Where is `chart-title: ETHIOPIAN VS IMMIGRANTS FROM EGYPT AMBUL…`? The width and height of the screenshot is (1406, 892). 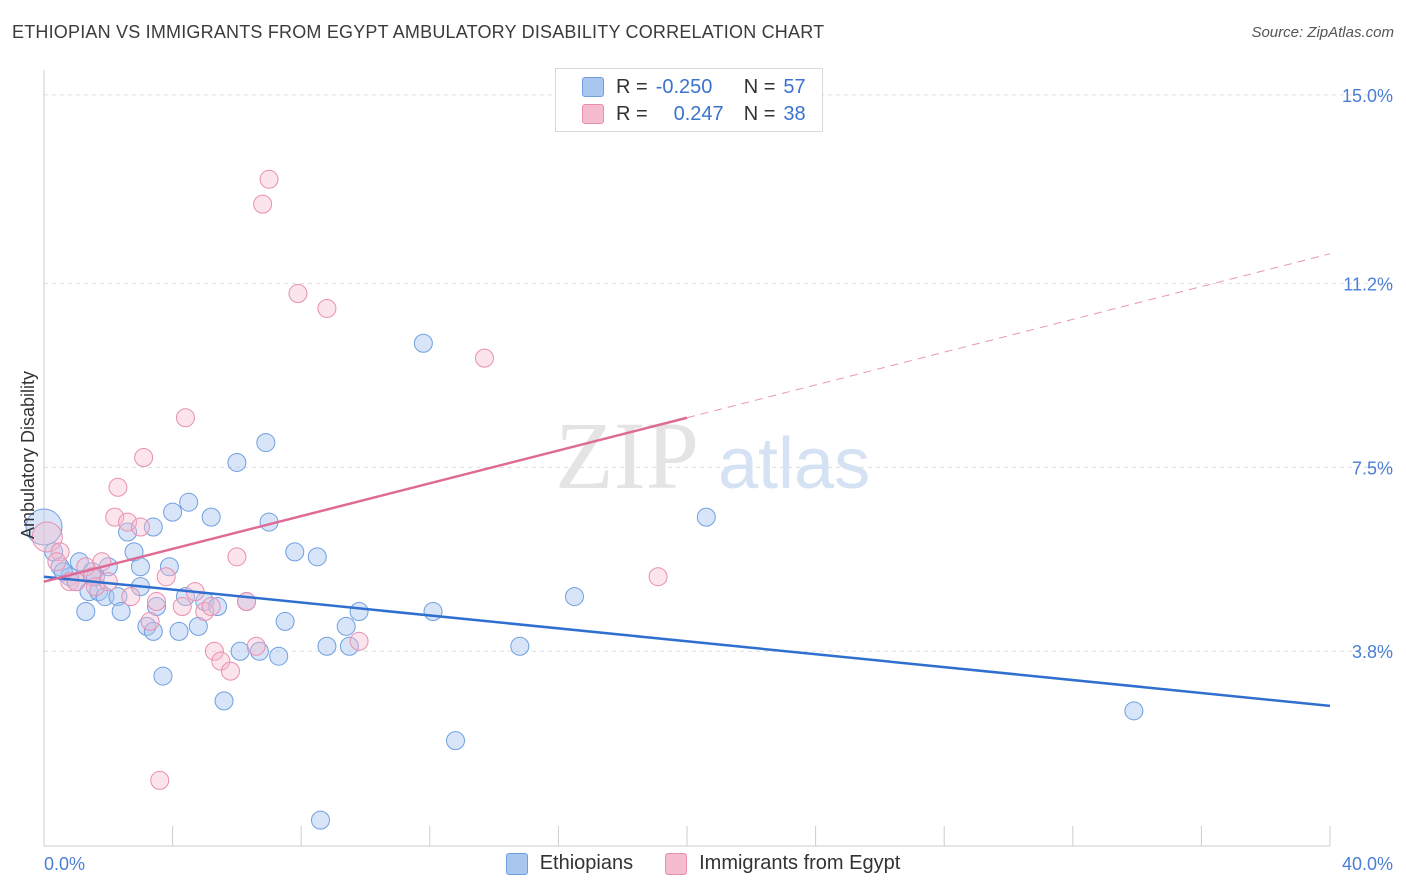
chart-title: ETHIOPIAN VS IMMIGRANTS FROM EGYPT AMBUL… is located at coordinates (418, 32).